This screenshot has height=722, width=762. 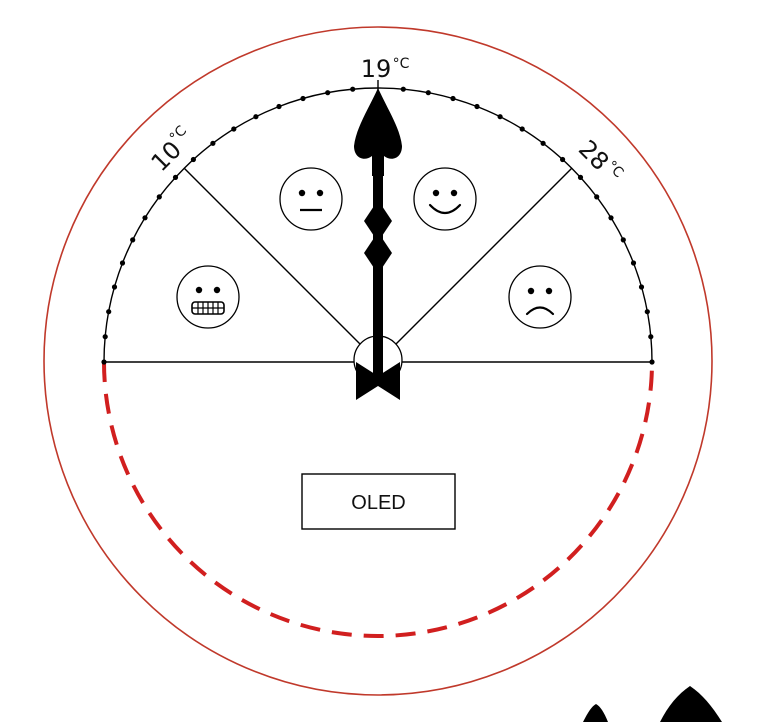 I want to click on zone-divider-right, so click(x=475, y=265).